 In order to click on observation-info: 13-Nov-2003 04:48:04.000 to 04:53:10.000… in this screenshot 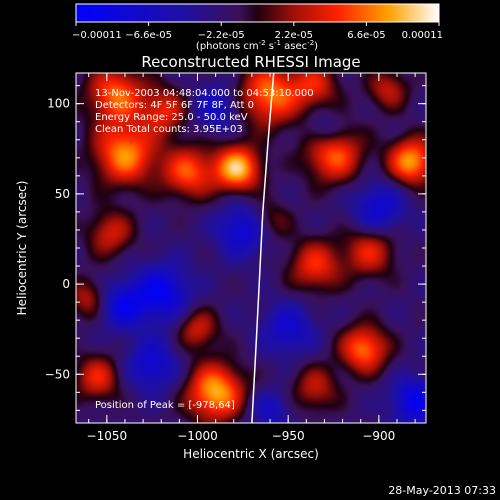, I will do `click(204, 111)`.